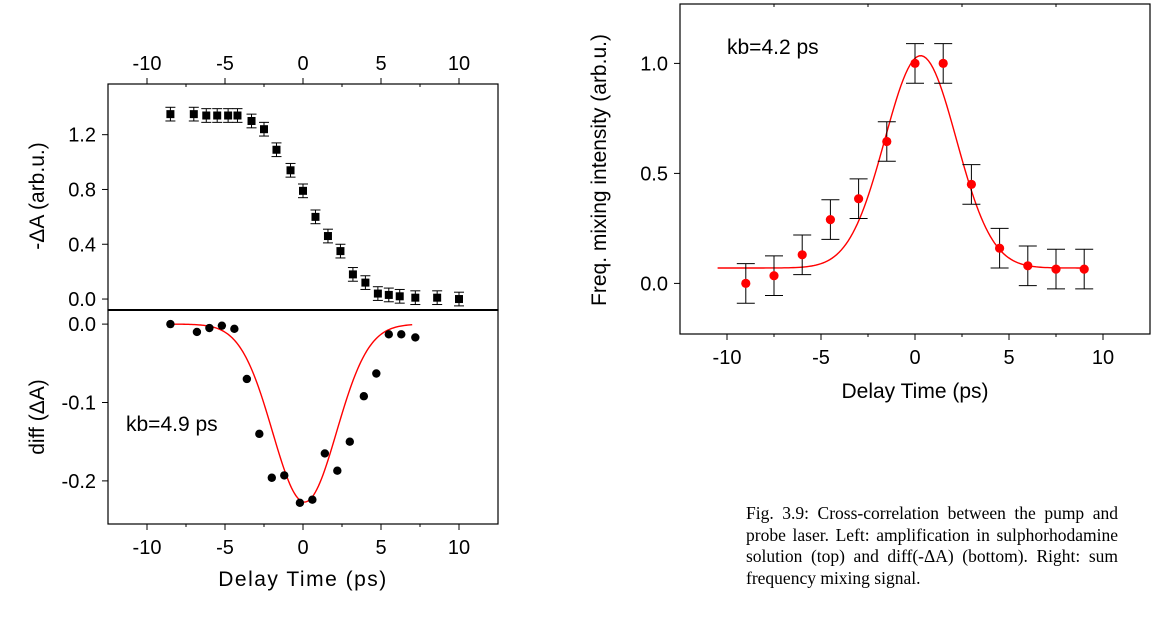 The width and height of the screenshot is (1156, 618). What do you see at coordinates (654, 64) in the screenshot?
I see `y-tick-label: 1.0` at bounding box center [654, 64].